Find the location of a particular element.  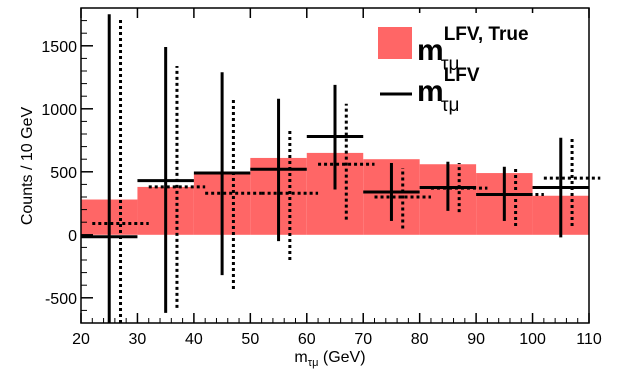

y-tick-label: 1000 is located at coordinates (59, 110).